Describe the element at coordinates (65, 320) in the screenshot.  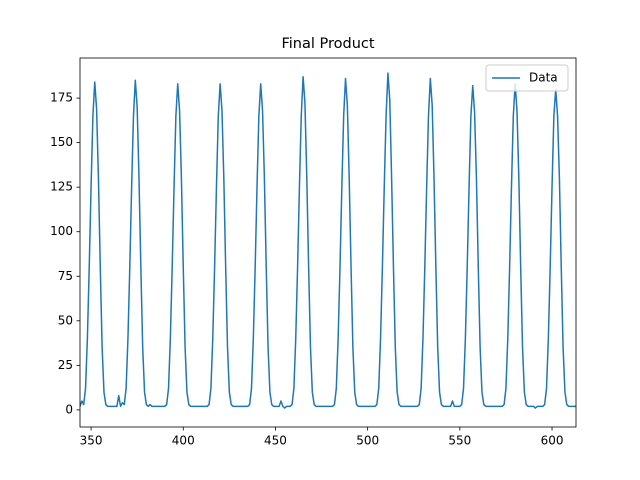
I see `y-tick-label: 50` at that location.